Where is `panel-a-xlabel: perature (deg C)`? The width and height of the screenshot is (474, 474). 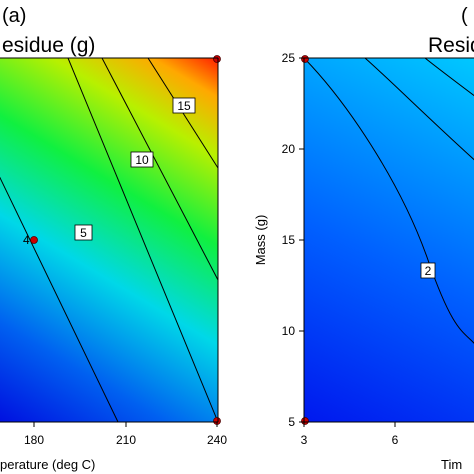 panel-a-xlabel: perature (deg C) is located at coordinates (47, 464).